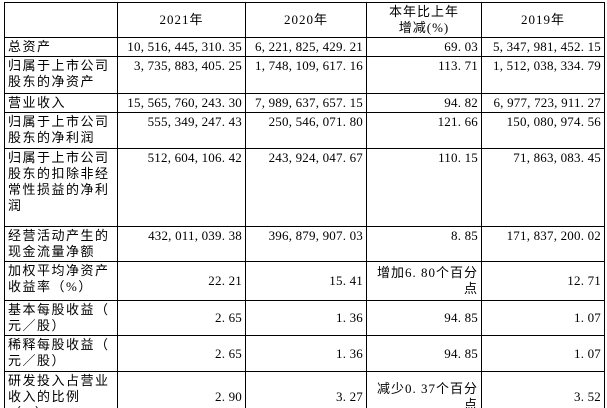 The width and height of the screenshot is (607, 408). I want to click on value-2019: 5, 347, 981, 452. 15, so click(543, 47).